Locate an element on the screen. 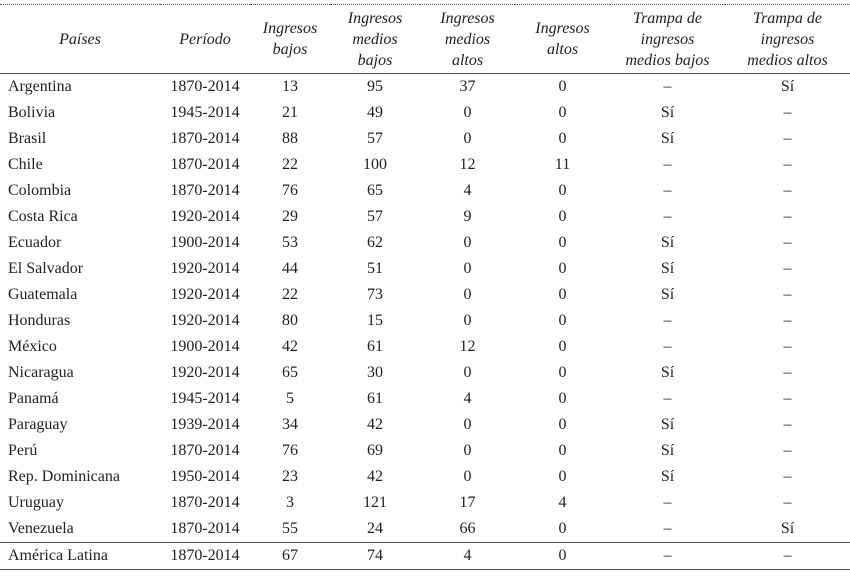 Image resolution: width=850 pixels, height=578 pixels. column-header: Trampa de ingresos medios altos is located at coordinates (787, 39).